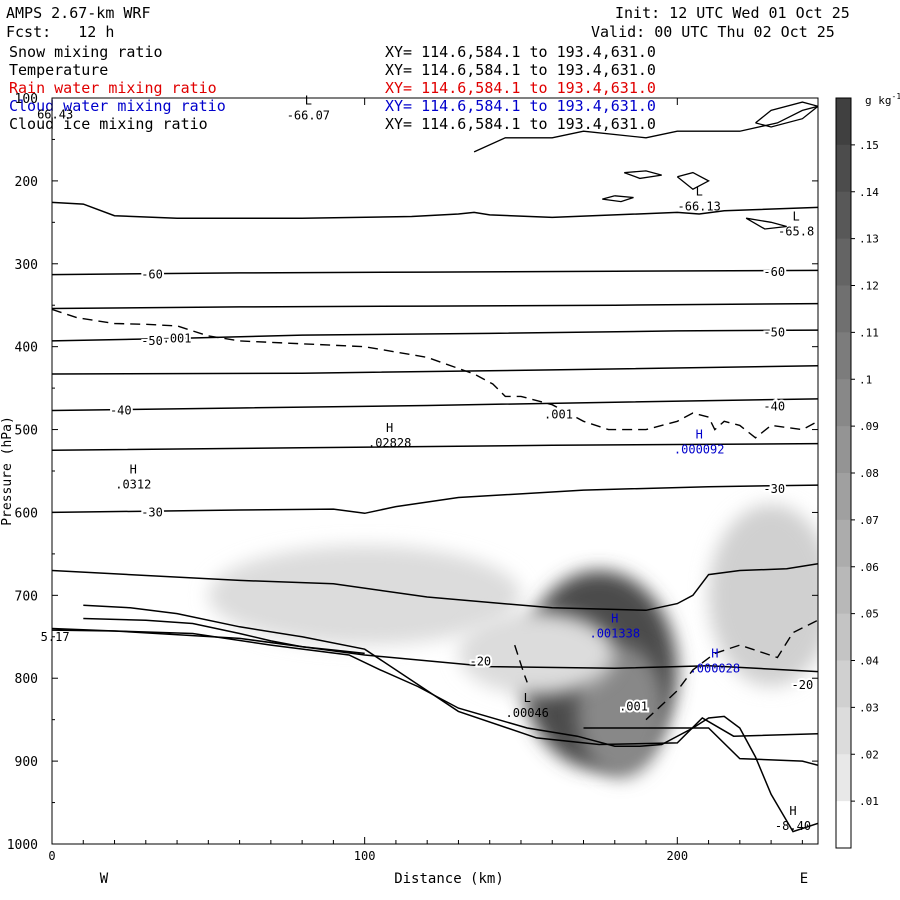 This screenshot has width=900, height=900. I want to click on contour-label-12: .001, so click(633, 706).